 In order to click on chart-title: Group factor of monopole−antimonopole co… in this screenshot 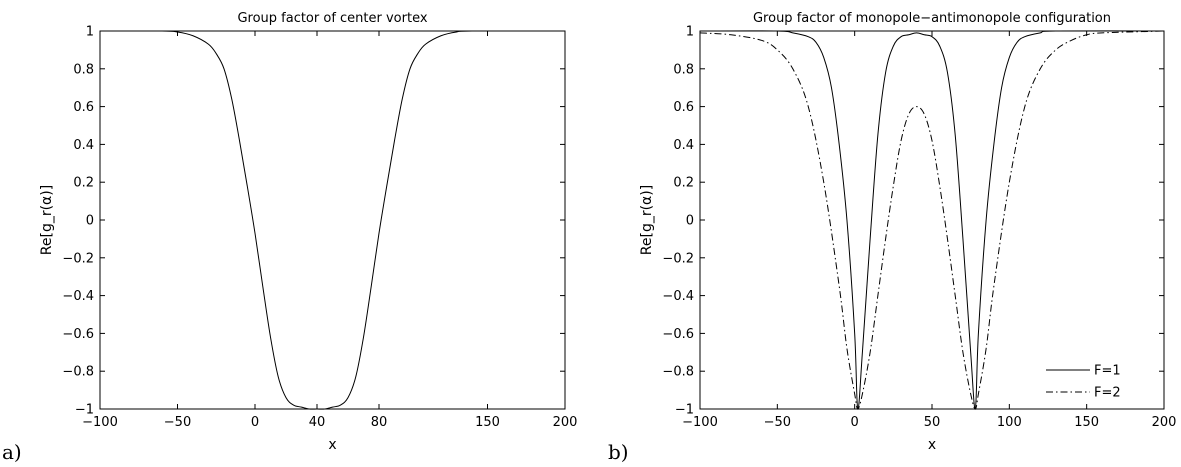, I will do `click(932, 18)`.